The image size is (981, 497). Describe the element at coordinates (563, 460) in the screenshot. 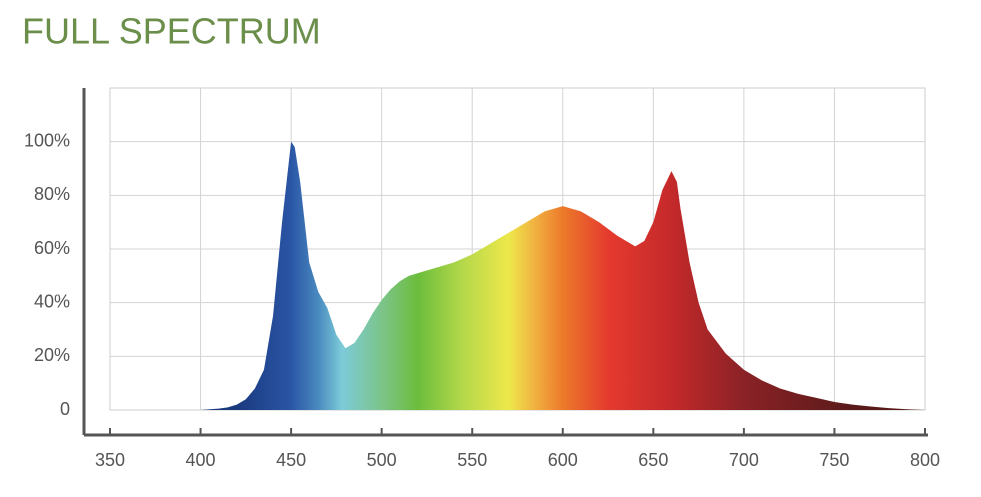

I see `x-tick-label: 600` at that location.